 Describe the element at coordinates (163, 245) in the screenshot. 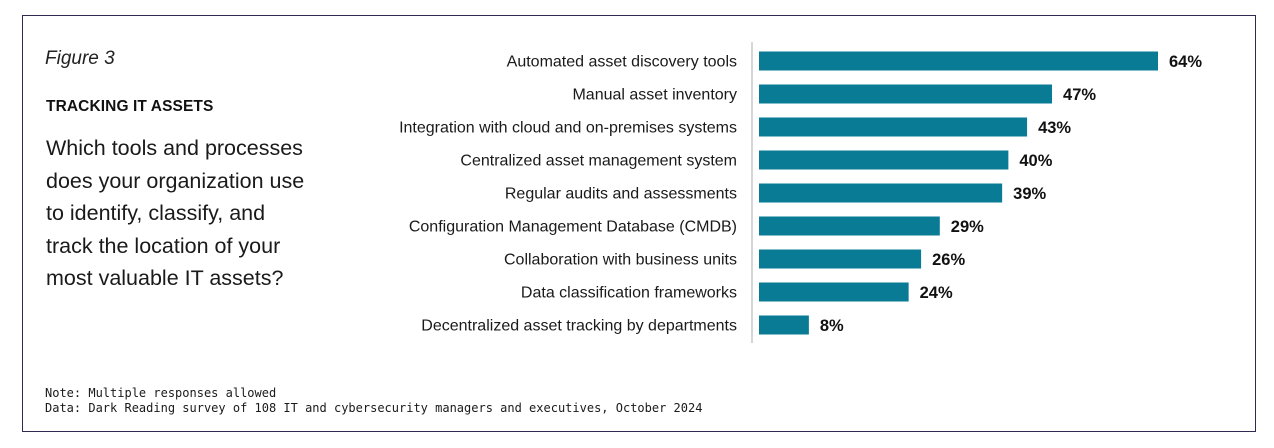

I see `question-line: track the location of your` at that location.